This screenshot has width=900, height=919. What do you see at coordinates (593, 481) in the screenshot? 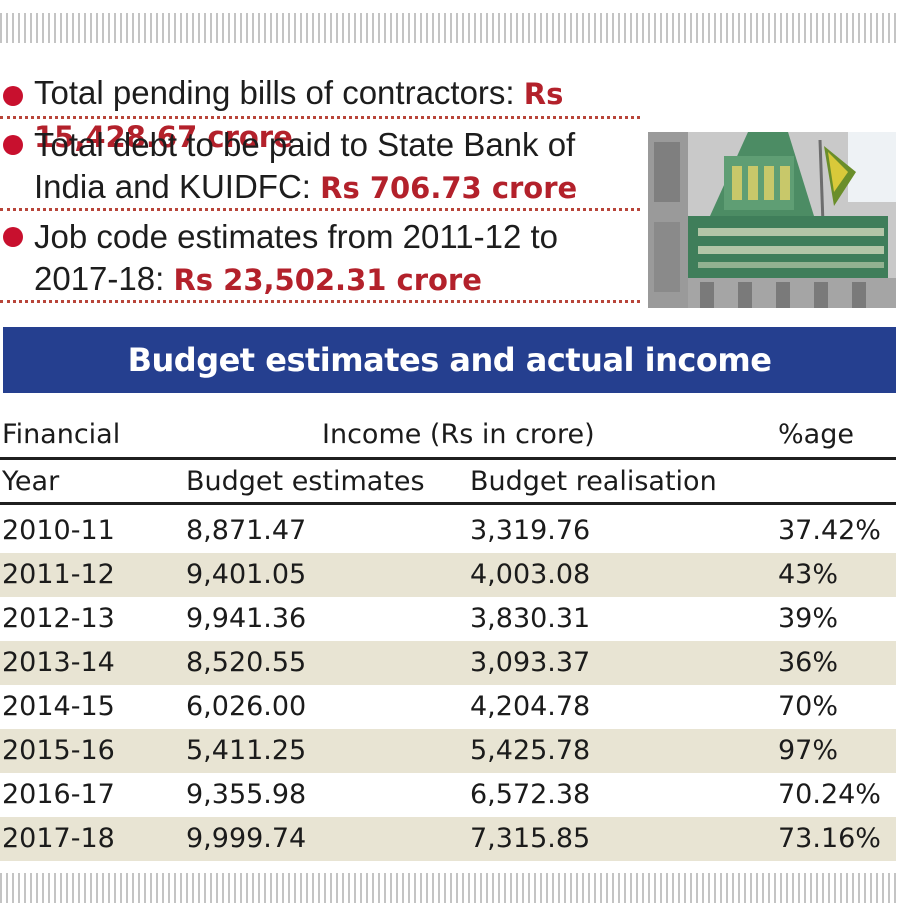
I see `header-budget-realisation: Budget realisation` at bounding box center [593, 481].